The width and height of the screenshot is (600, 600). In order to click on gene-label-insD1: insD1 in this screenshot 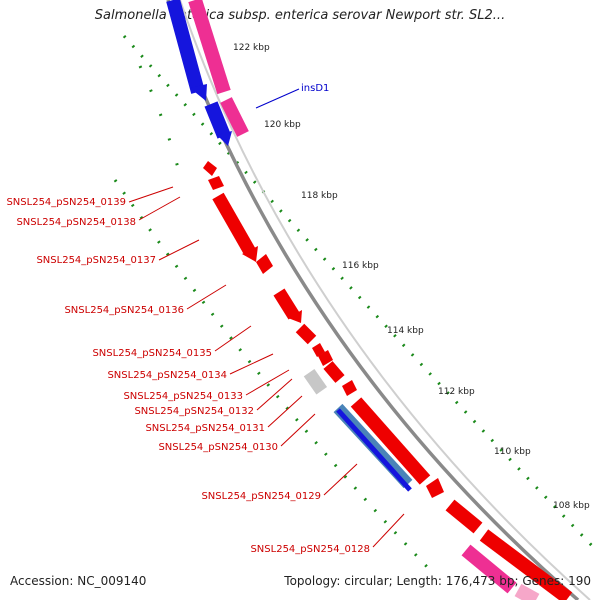, I will do `click(315, 88)`.